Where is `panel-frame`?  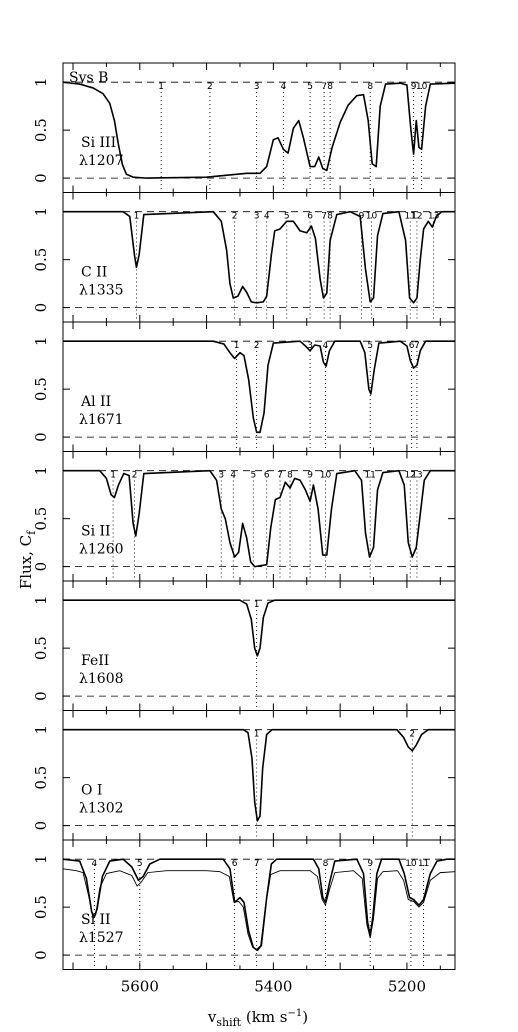
panel-frame is located at coordinates (259, 904).